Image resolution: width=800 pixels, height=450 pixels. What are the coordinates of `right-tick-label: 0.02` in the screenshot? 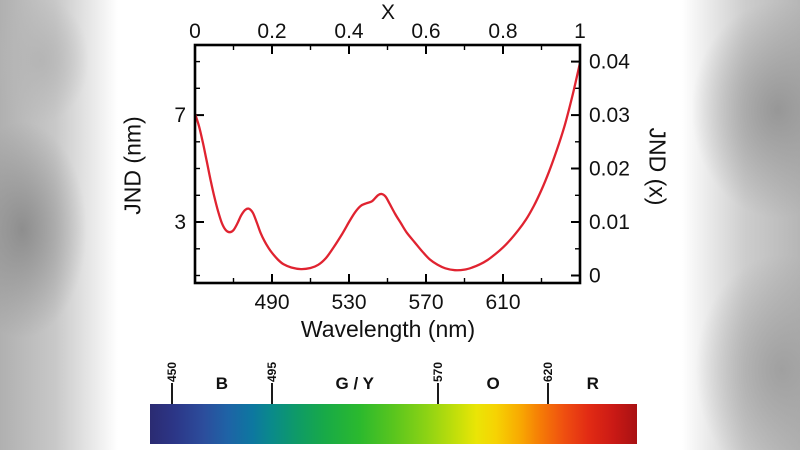 It's located at (609, 169).